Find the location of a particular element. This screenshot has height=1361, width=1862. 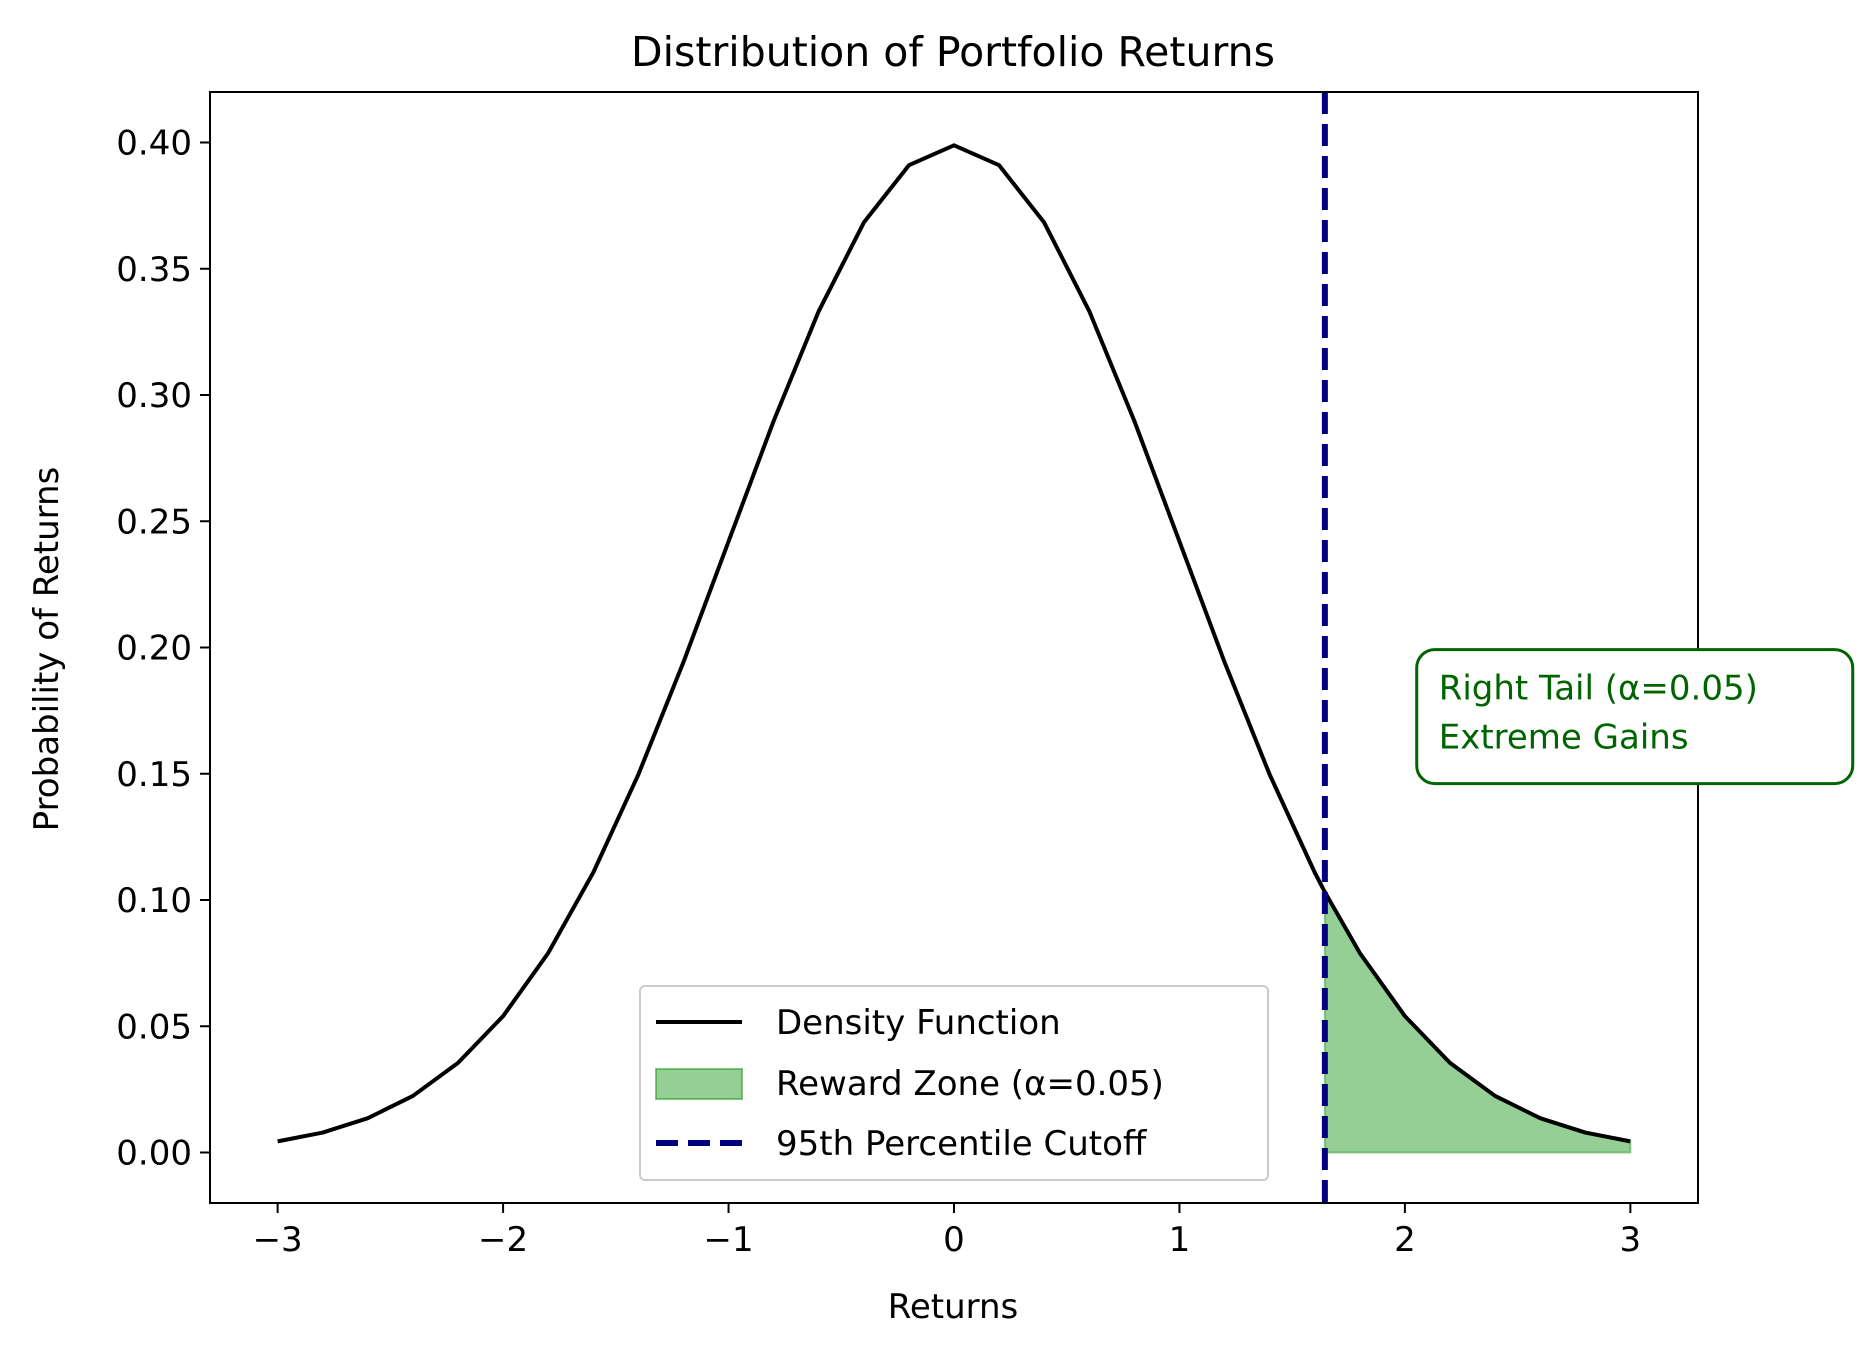

annotation-frame is located at coordinates (1635, 717).